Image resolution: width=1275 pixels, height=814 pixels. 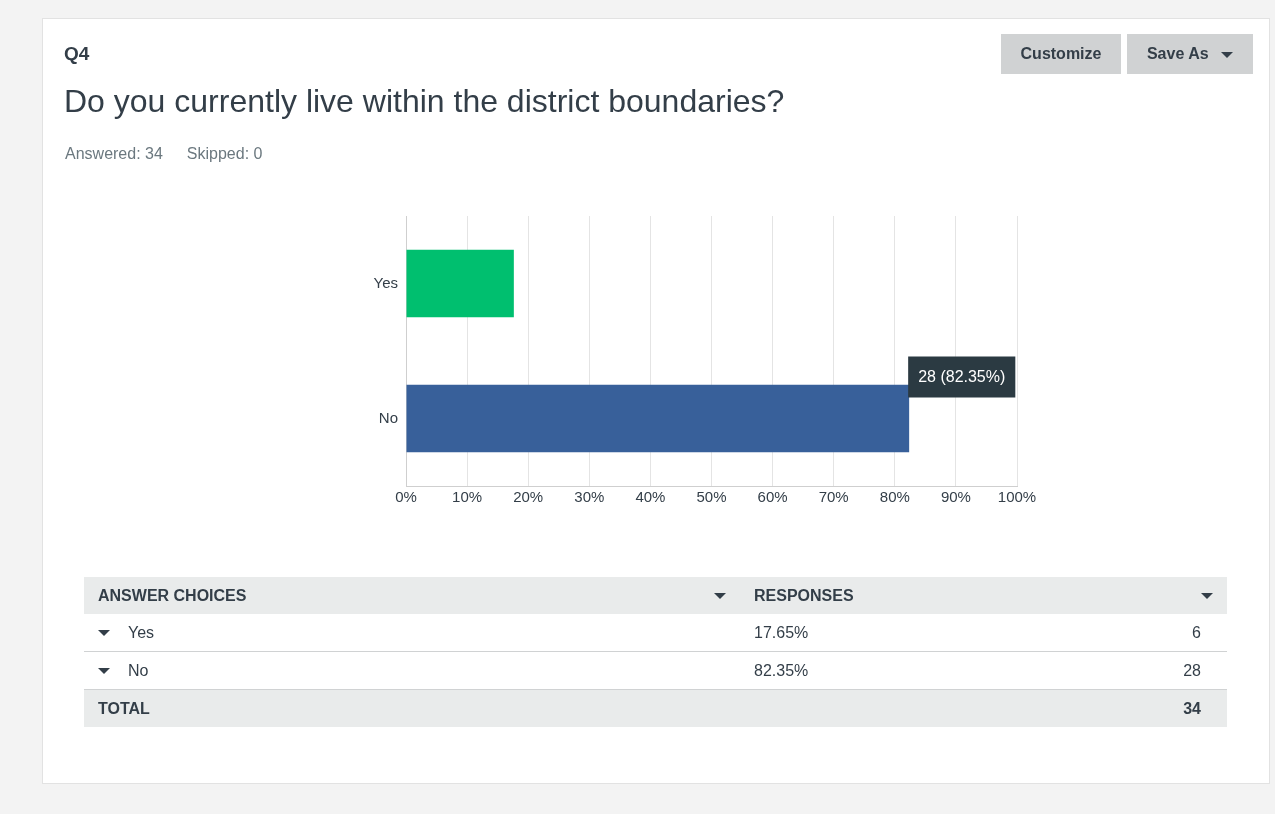 What do you see at coordinates (1177, 53) in the screenshot?
I see `text: Save As` at bounding box center [1177, 53].